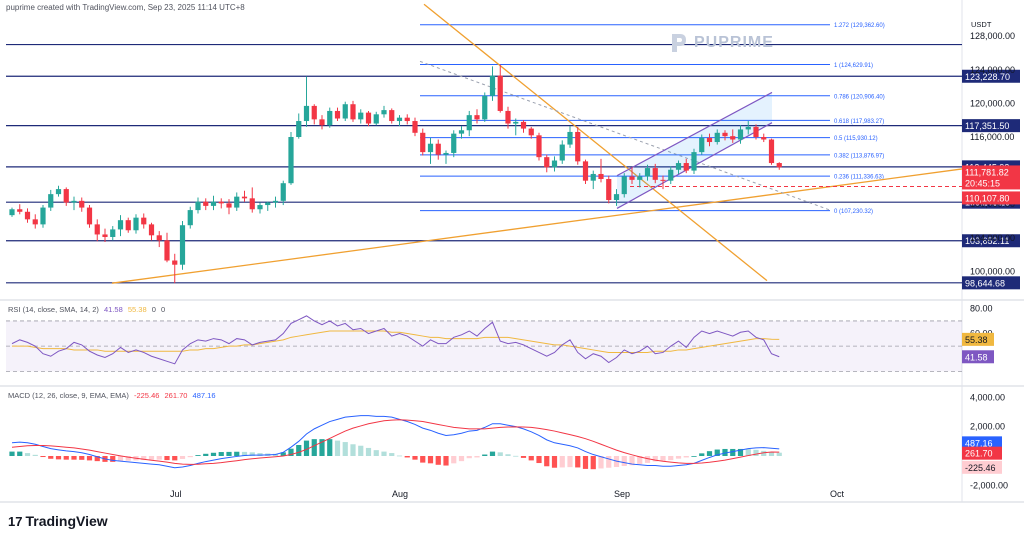  I want to click on dashed-diagonal, so click(625, 135).